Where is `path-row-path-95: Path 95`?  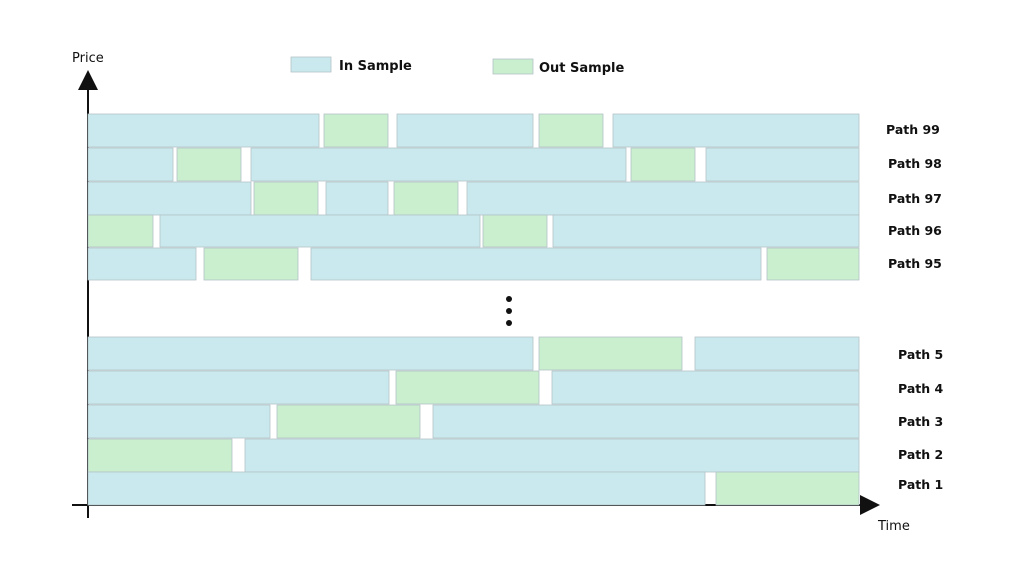
path-row-path-95: Path 95 is located at coordinates (514, 264).